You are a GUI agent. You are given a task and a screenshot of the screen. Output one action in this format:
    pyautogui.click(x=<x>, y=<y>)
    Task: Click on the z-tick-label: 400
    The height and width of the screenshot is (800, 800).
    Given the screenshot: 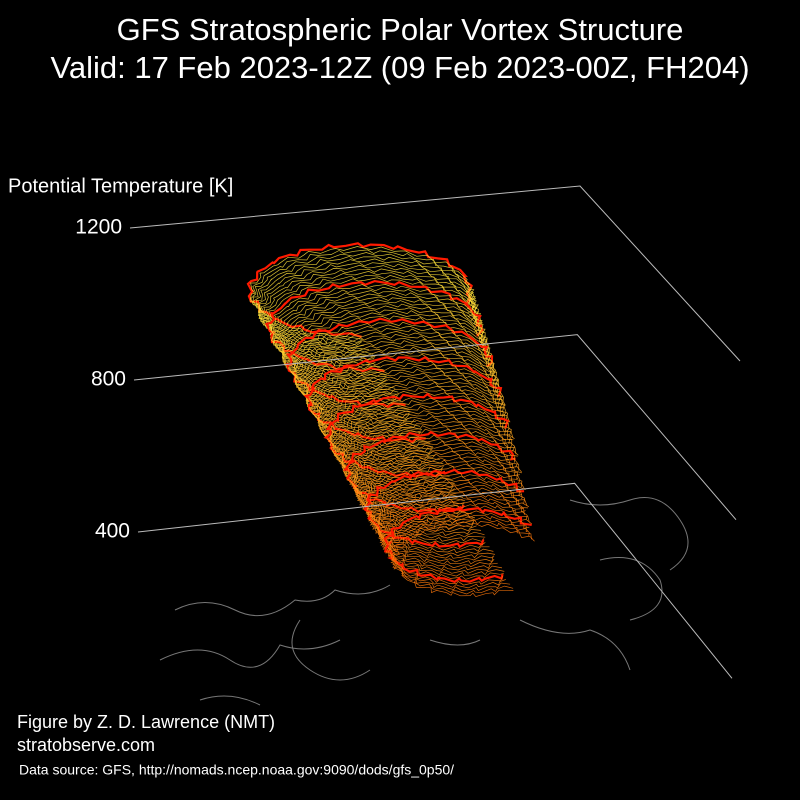 What is the action you would take?
    pyautogui.click(x=112, y=531)
    